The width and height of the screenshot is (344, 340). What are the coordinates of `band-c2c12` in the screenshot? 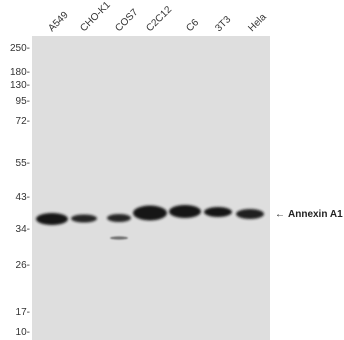 It's located at (150, 213).